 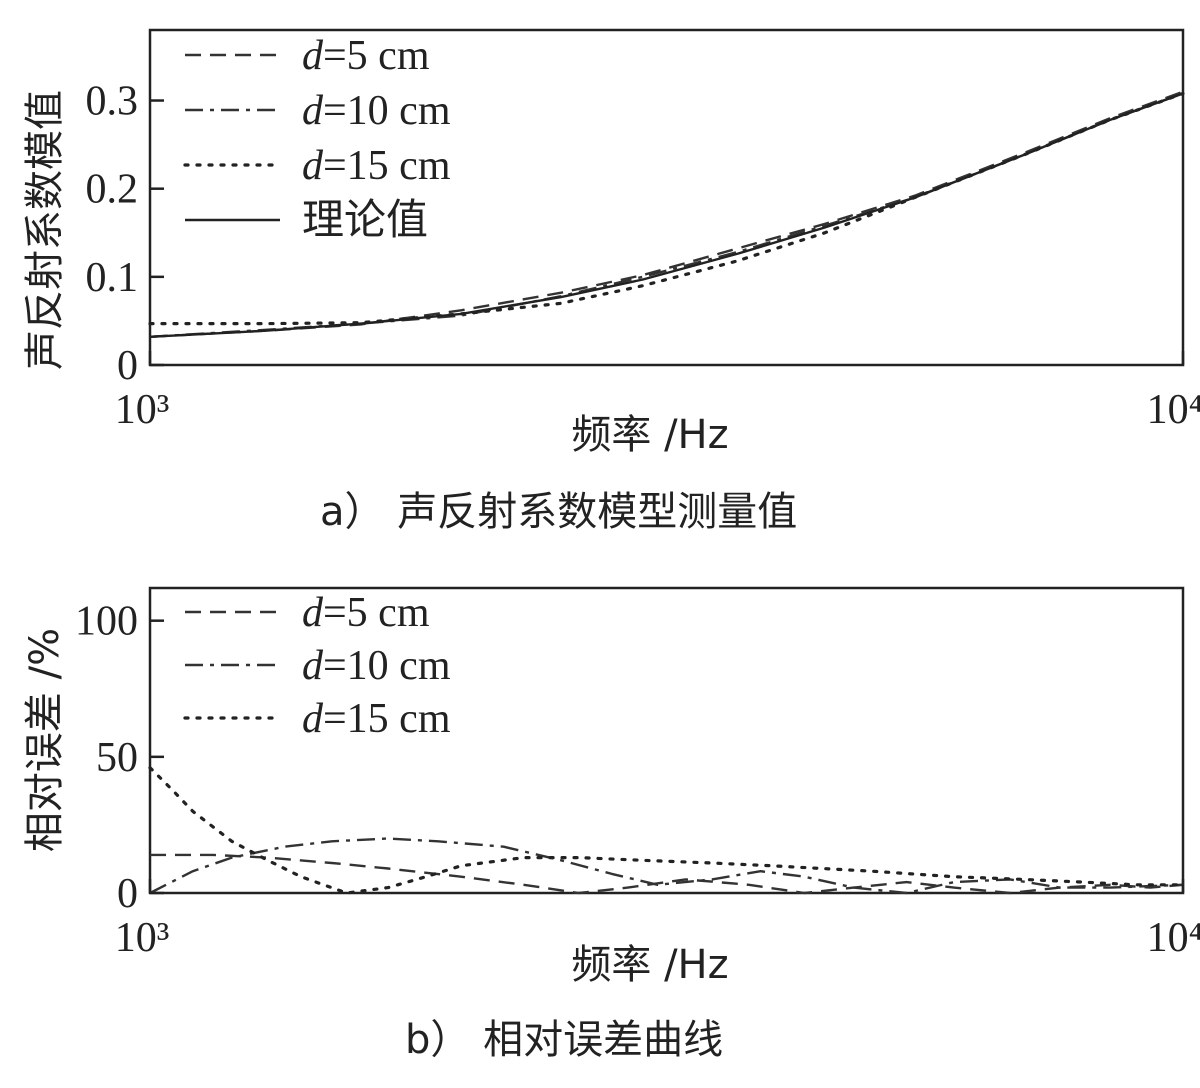 I want to click on x-axis-title-b: 频率 /Hz, so click(x=649, y=965).